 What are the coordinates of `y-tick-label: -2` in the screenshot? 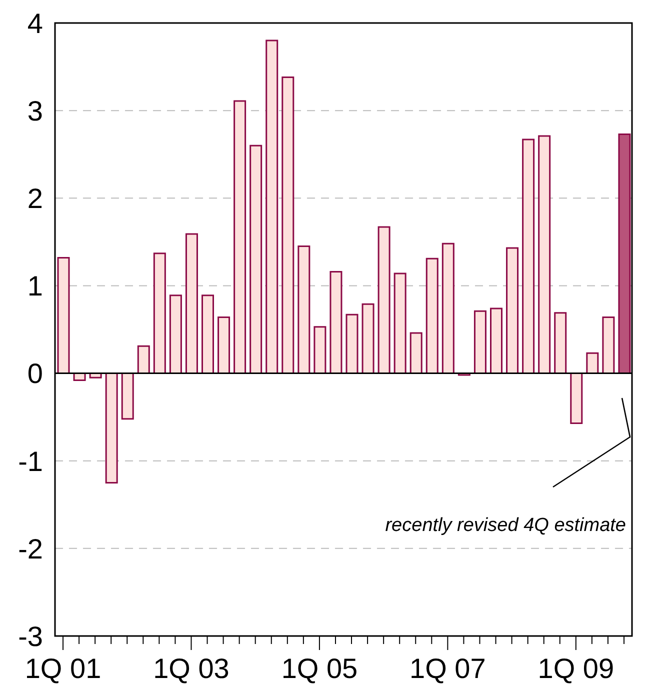 It's located at (30, 548).